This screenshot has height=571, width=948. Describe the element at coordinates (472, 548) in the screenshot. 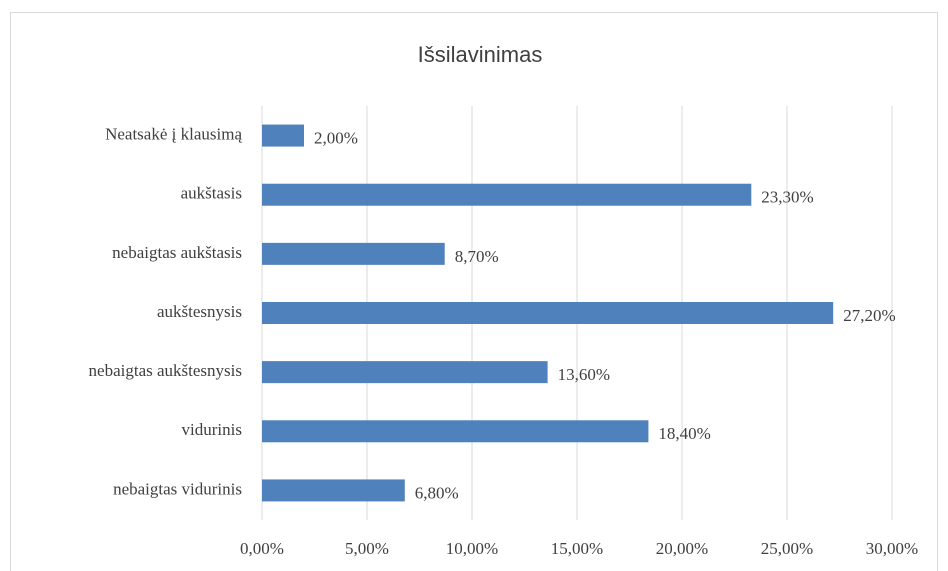

I see `x-tick-label: 10,00%` at that location.